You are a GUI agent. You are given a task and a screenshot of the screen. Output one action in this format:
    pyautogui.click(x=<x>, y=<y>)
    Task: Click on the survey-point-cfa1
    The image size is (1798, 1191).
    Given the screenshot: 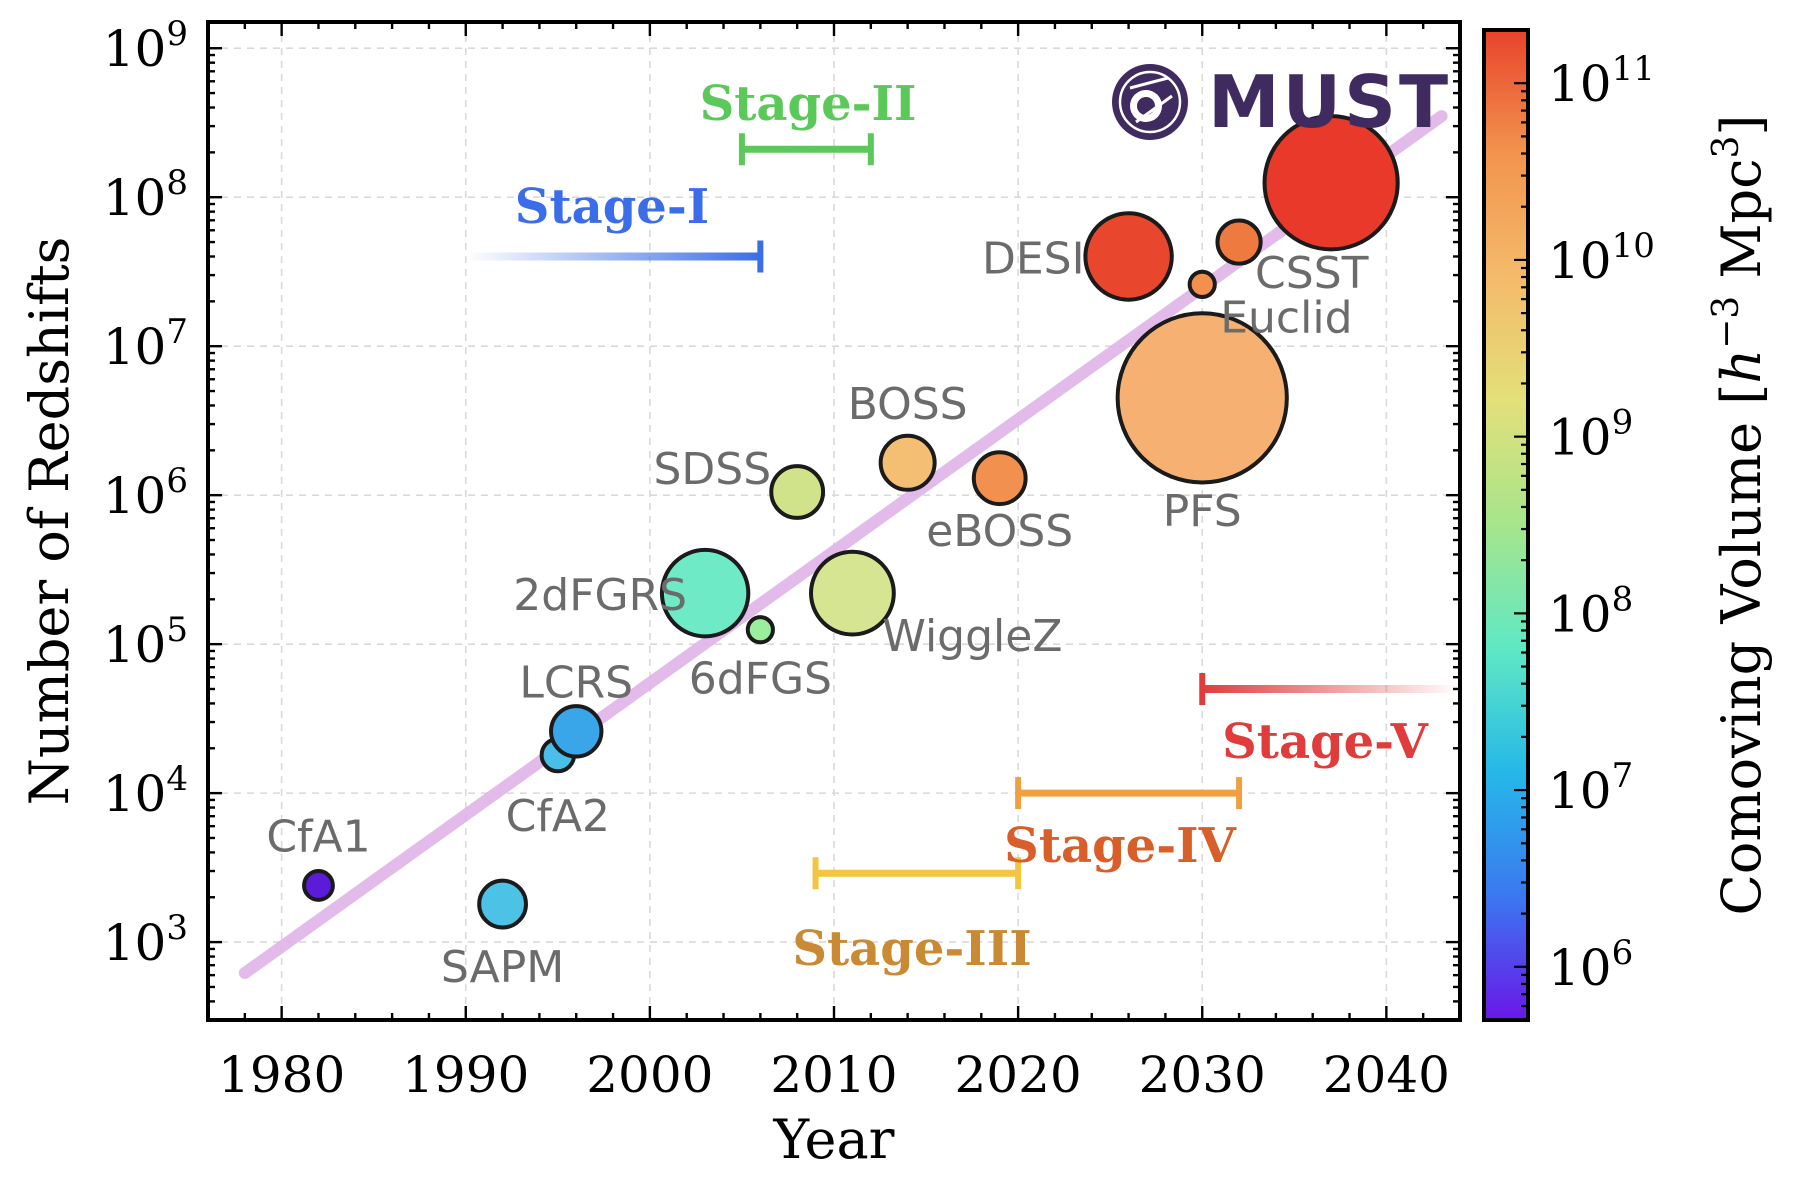 What is the action you would take?
    pyautogui.click(x=318, y=885)
    